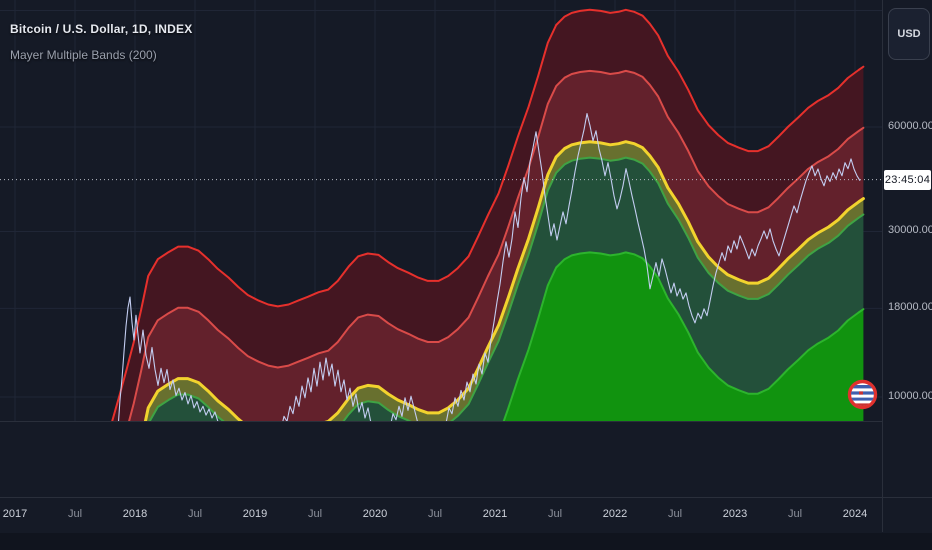 The width and height of the screenshot is (932, 550). What do you see at coordinates (909, 34) in the screenshot?
I see `currency-usd-button: USD` at bounding box center [909, 34].